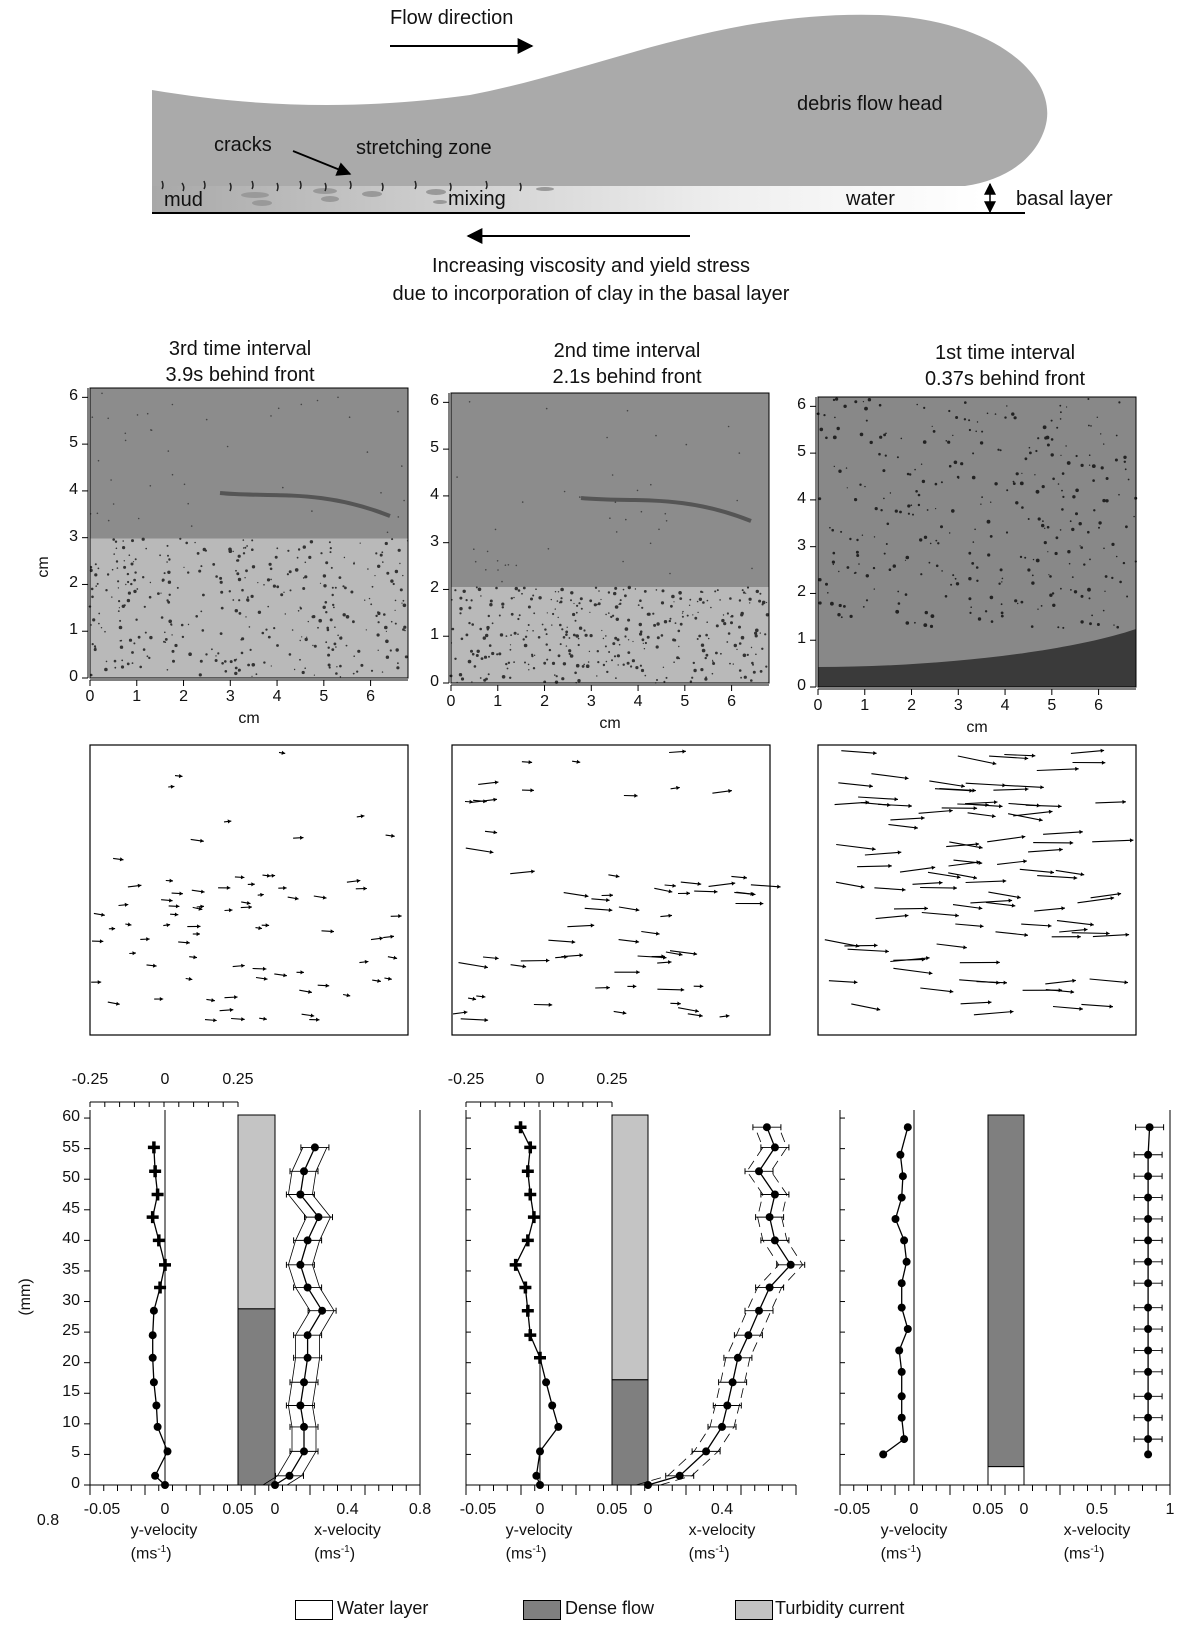  I want to click on y-velocity-point, so click(155, 1475).